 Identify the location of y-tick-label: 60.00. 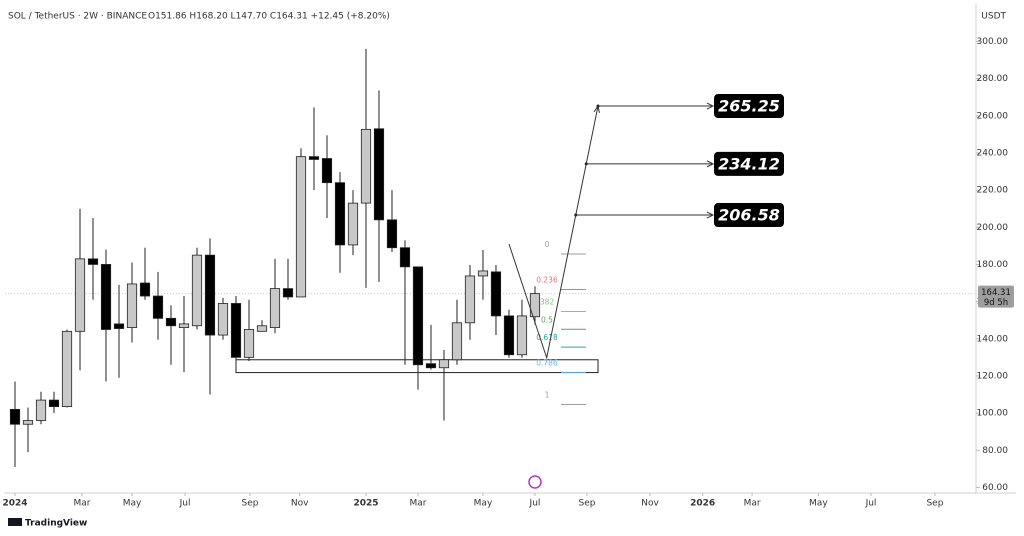
(995, 488).